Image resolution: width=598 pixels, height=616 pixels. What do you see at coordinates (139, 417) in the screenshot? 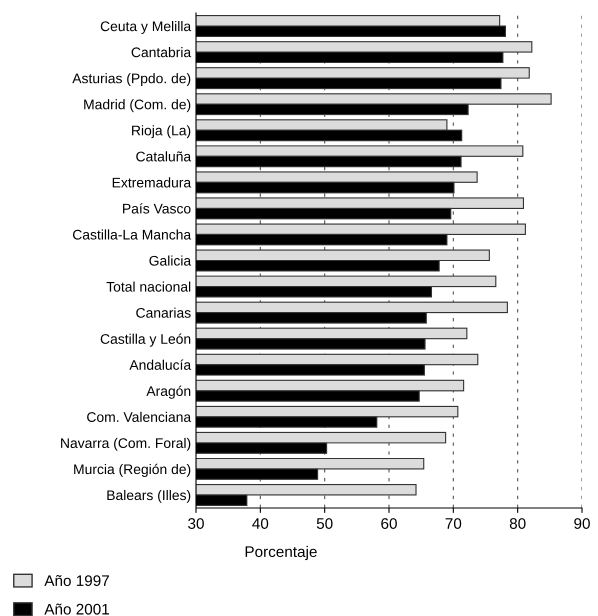
I see `y-tick-label: Com. Valenciana` at bounding box center [139, 417].